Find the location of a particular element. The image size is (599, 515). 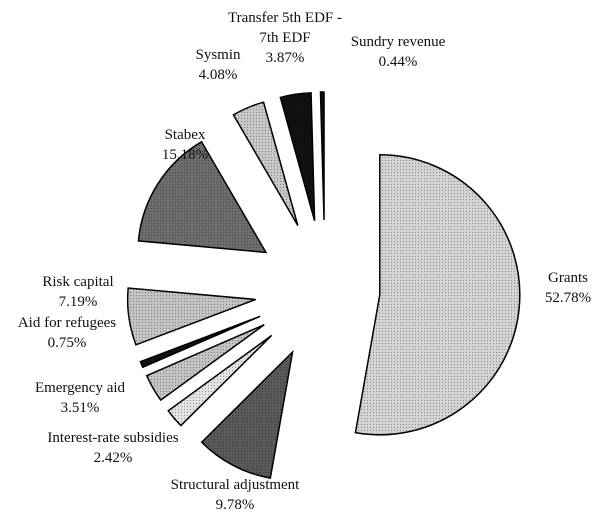

category-name: Emergency aid is located at coordinates (80, 388).